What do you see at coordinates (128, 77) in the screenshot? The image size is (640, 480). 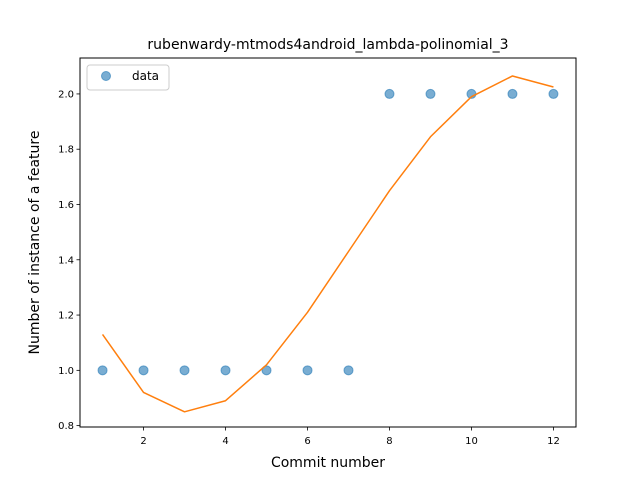 I see `legend: data` at bounding box center [128, 77].